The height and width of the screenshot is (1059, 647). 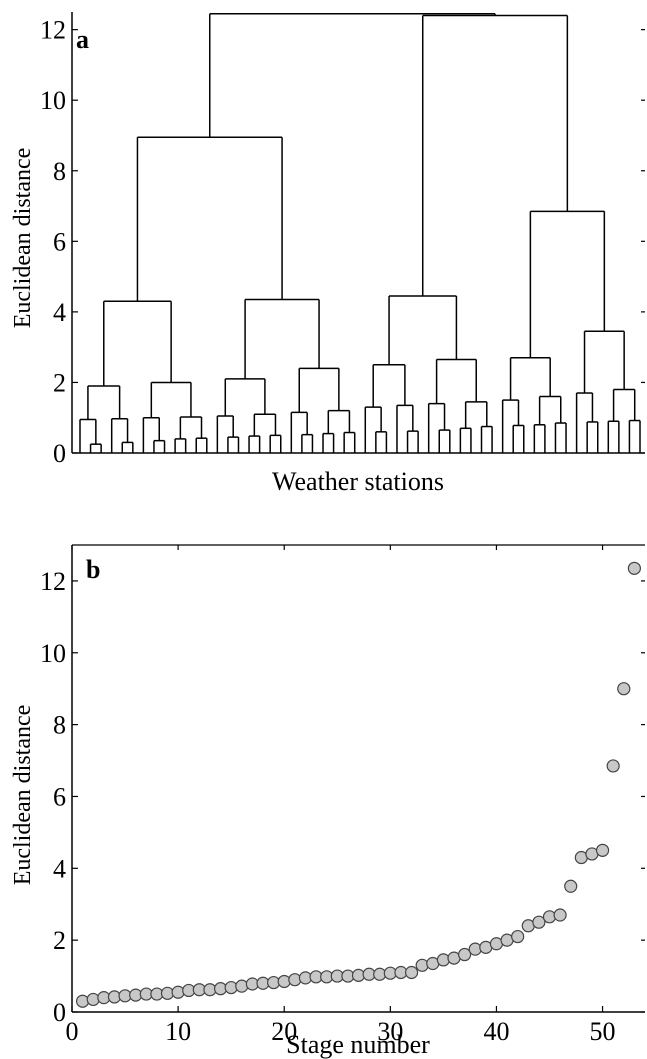 What do you see at coordinates (284, 1031) in the screenshot?
I see `x-tick-label: 20` at bounding box center [284, 1031].